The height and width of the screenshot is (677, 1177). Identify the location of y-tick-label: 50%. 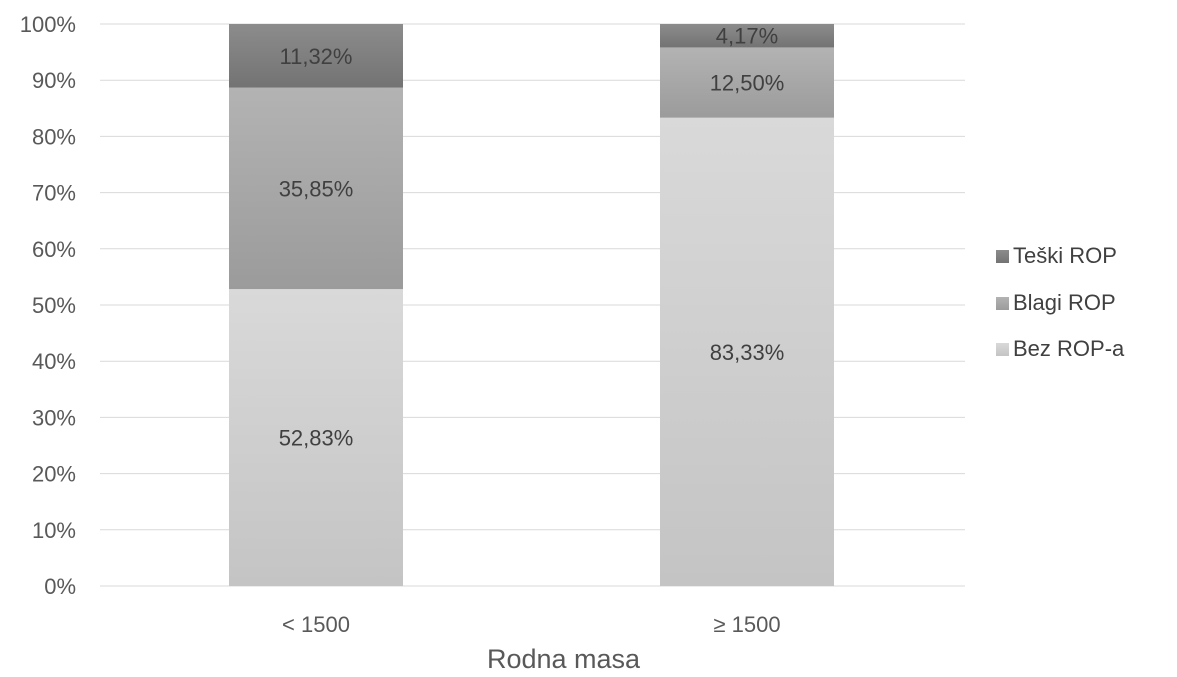
(54, 305).